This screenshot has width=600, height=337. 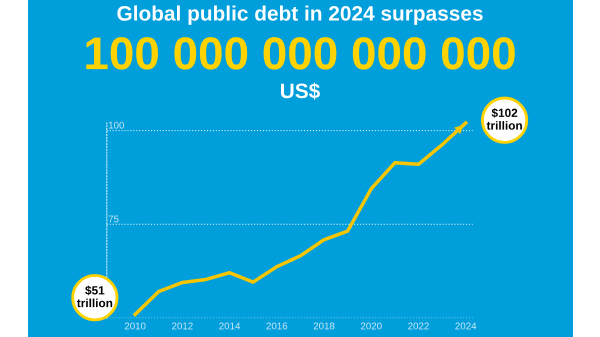 I want to click on x-tick-label: 2016, so click(x=277, y=326).